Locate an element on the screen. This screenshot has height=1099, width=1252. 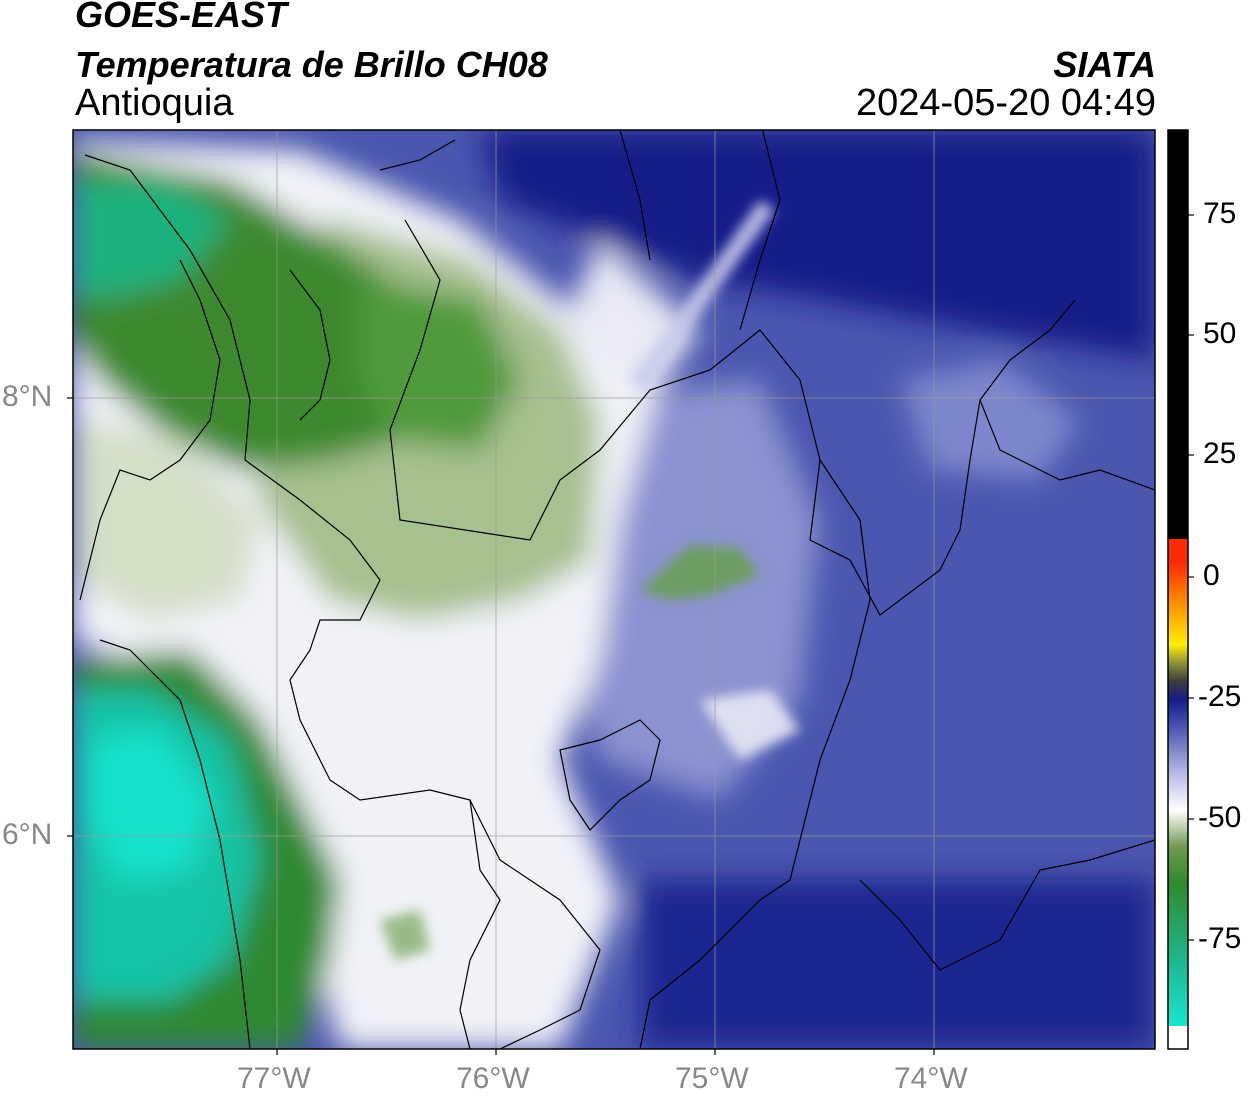
colorbar-tick: 25 is located at coordinates (1220, 453).